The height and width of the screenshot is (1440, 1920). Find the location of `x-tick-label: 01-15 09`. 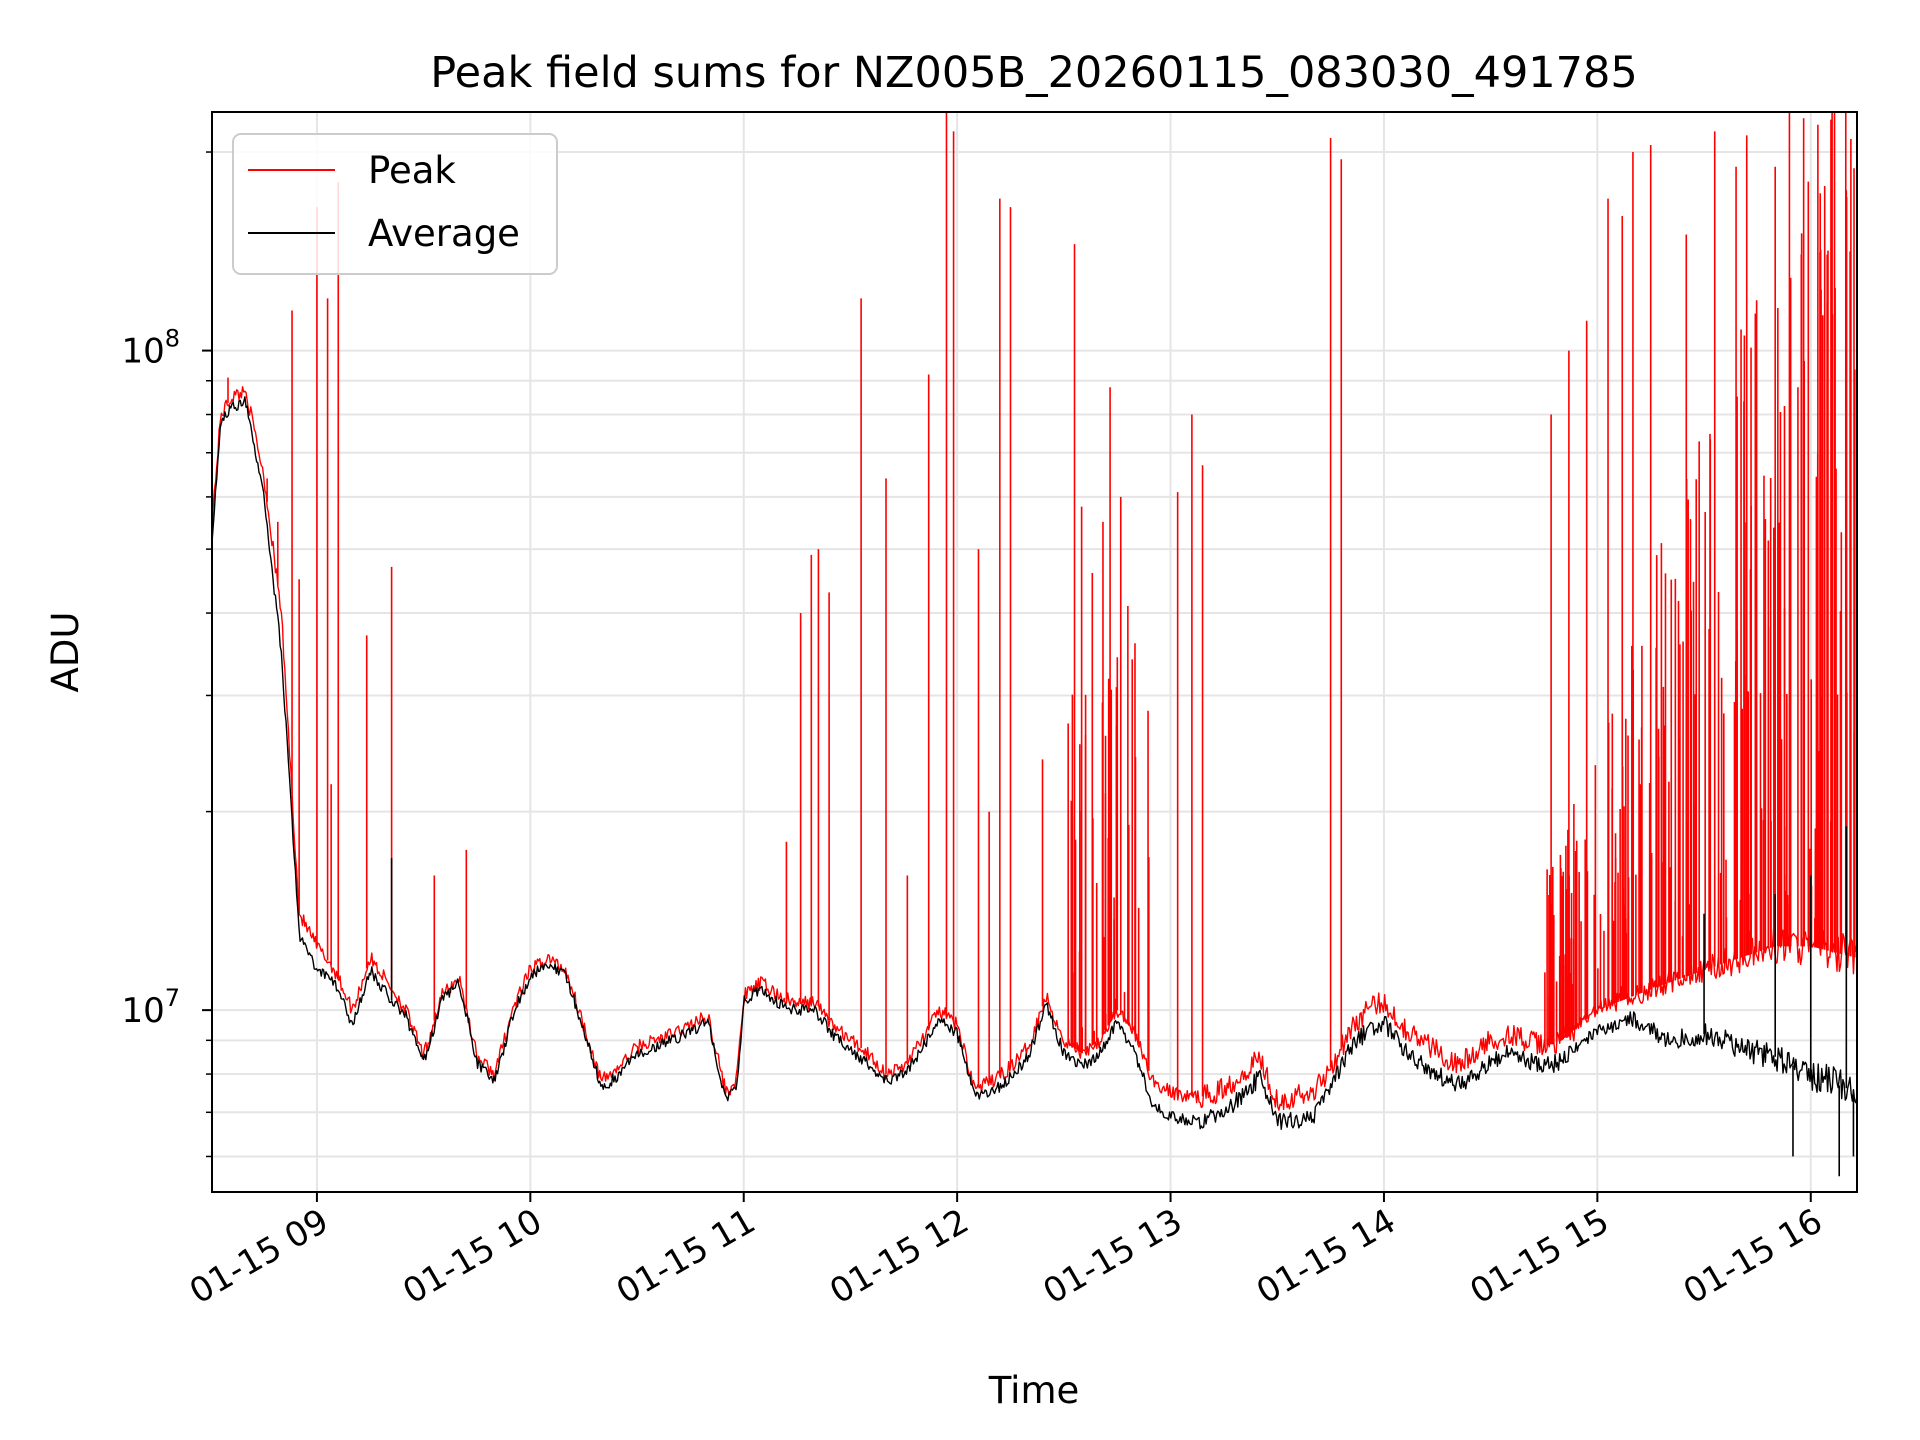

x-tick-label: 01-15 09 is located at coordinates (259, 1256).